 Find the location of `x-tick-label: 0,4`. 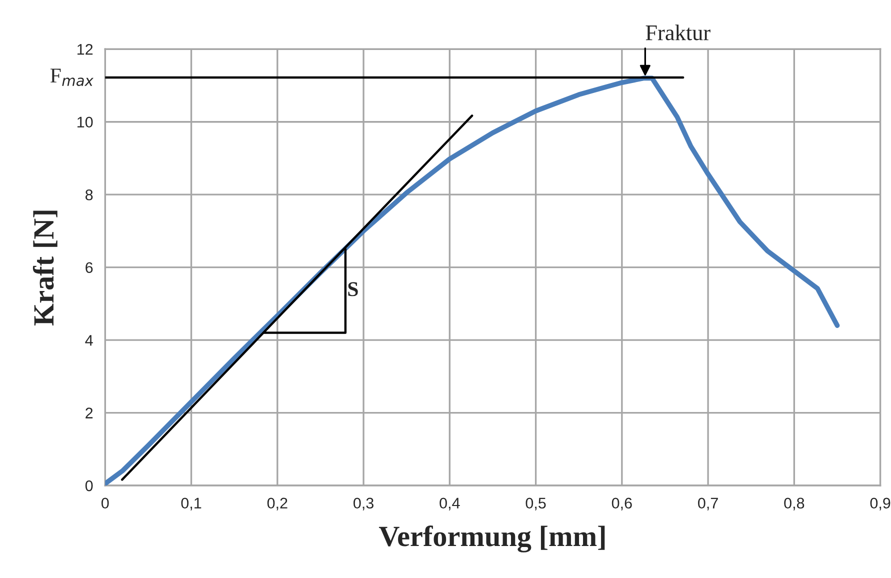

x-tick-label: 0,4 is located at coordinates (450, 504).